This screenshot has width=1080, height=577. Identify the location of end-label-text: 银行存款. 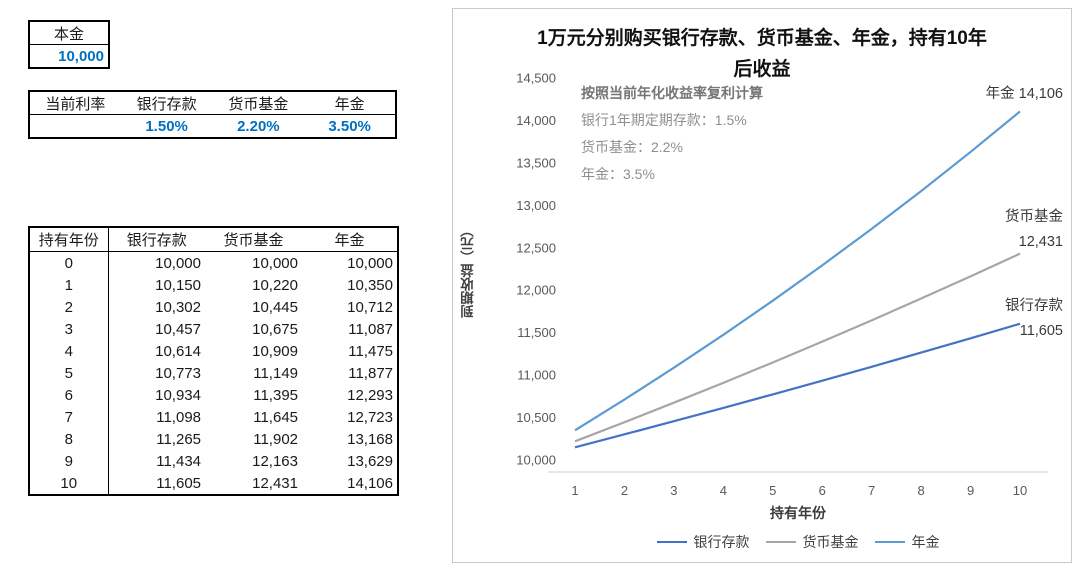
(1034, 306).